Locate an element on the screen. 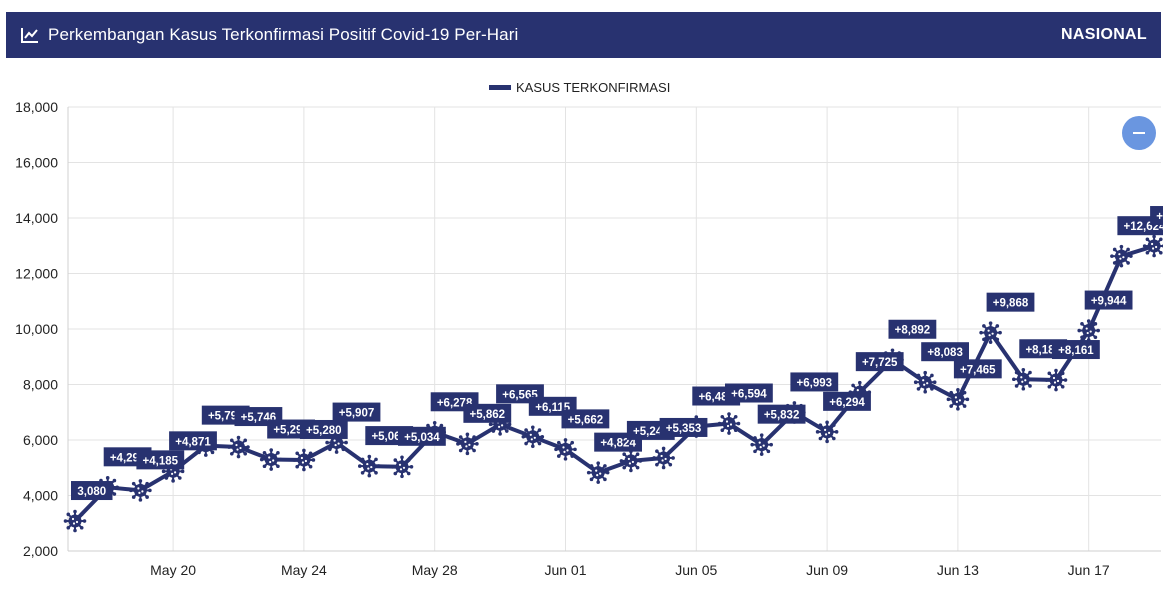 The width and height of the screenshot is (1163, 595). data-label: +7,465 is located at coordinates (978, 370).